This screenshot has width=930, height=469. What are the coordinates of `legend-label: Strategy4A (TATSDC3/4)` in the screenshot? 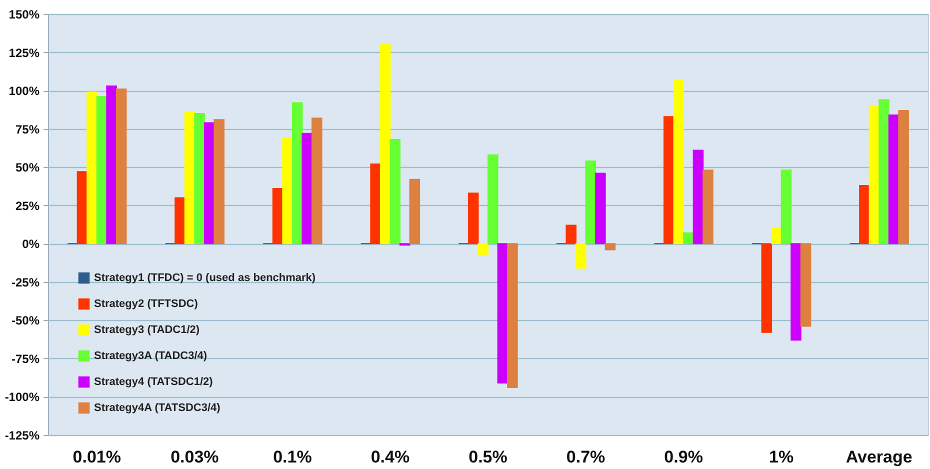 It's located at (157, 408).